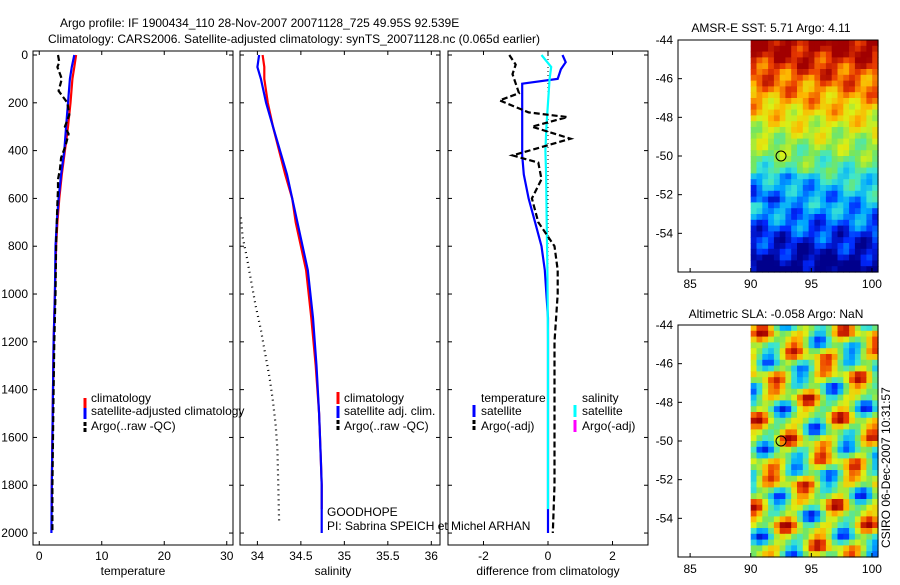 The image size is (900, 585). Describe the element at coordinates (167, 411) in the screenshot. I see `legend-satellite-label: satellite-adjusted climatology` at that location.